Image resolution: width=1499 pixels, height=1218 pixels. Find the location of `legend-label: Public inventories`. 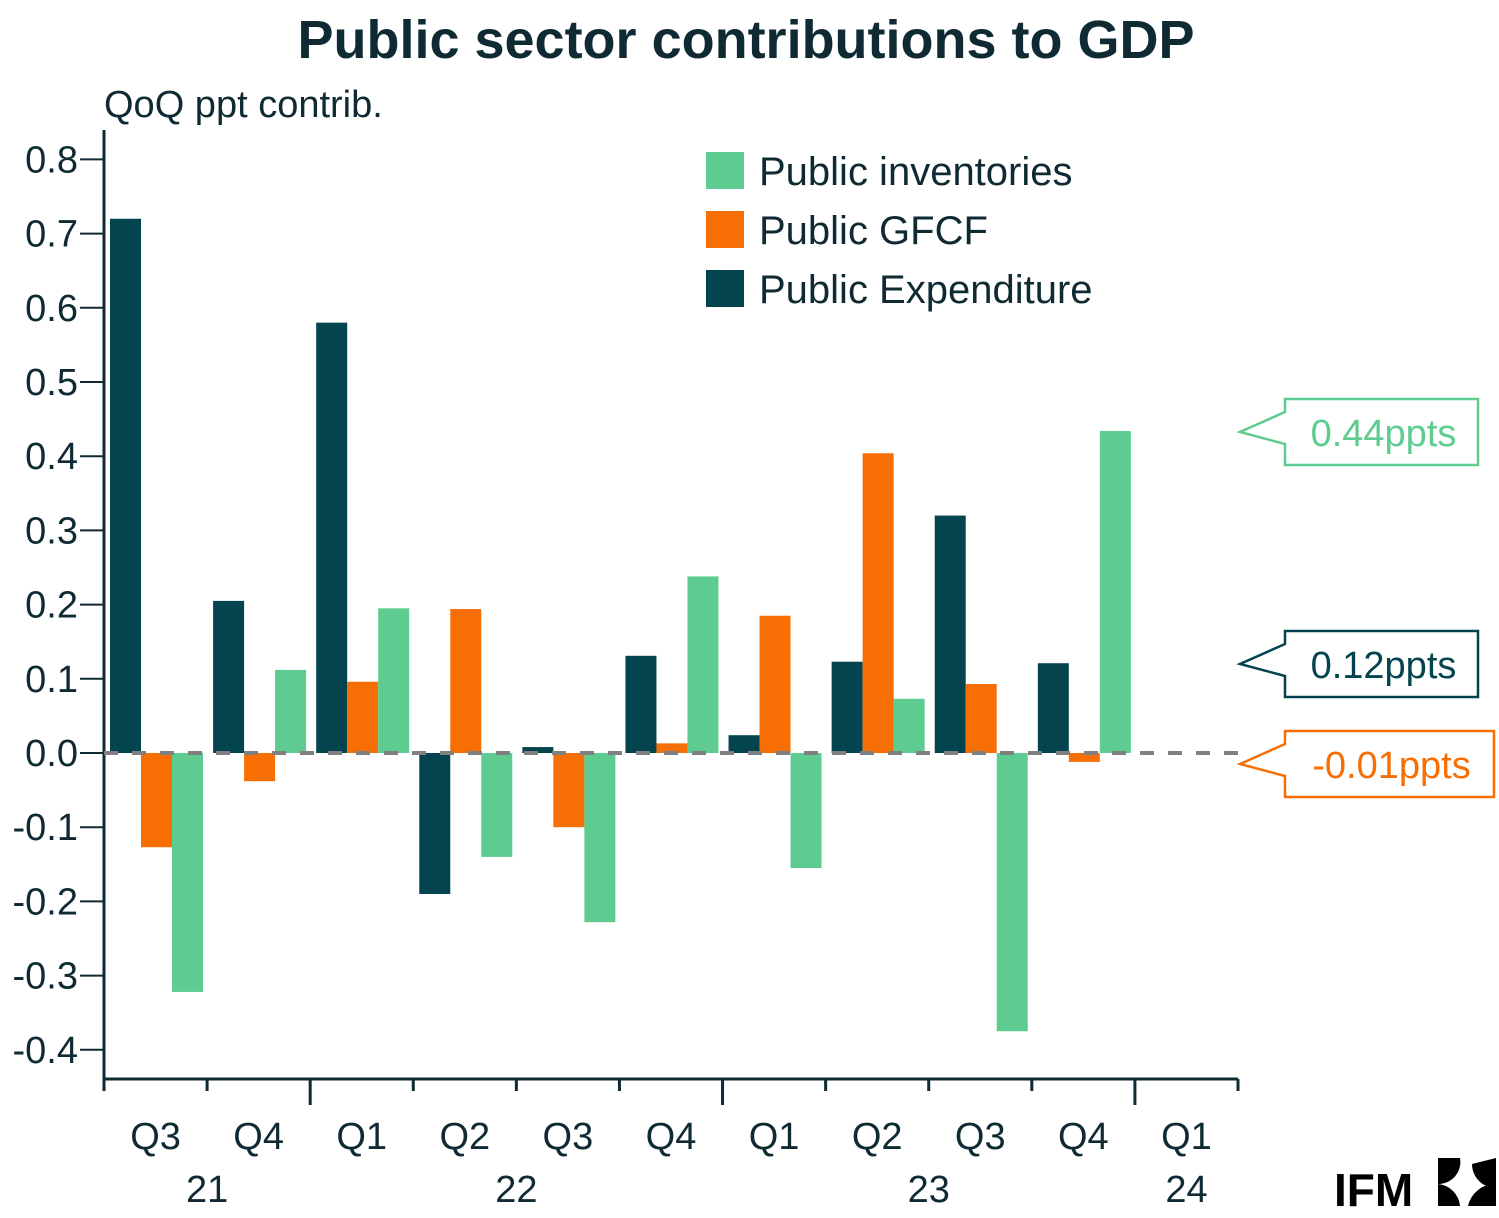

legend-label: Public inventories is located at coordinates (916, 172).